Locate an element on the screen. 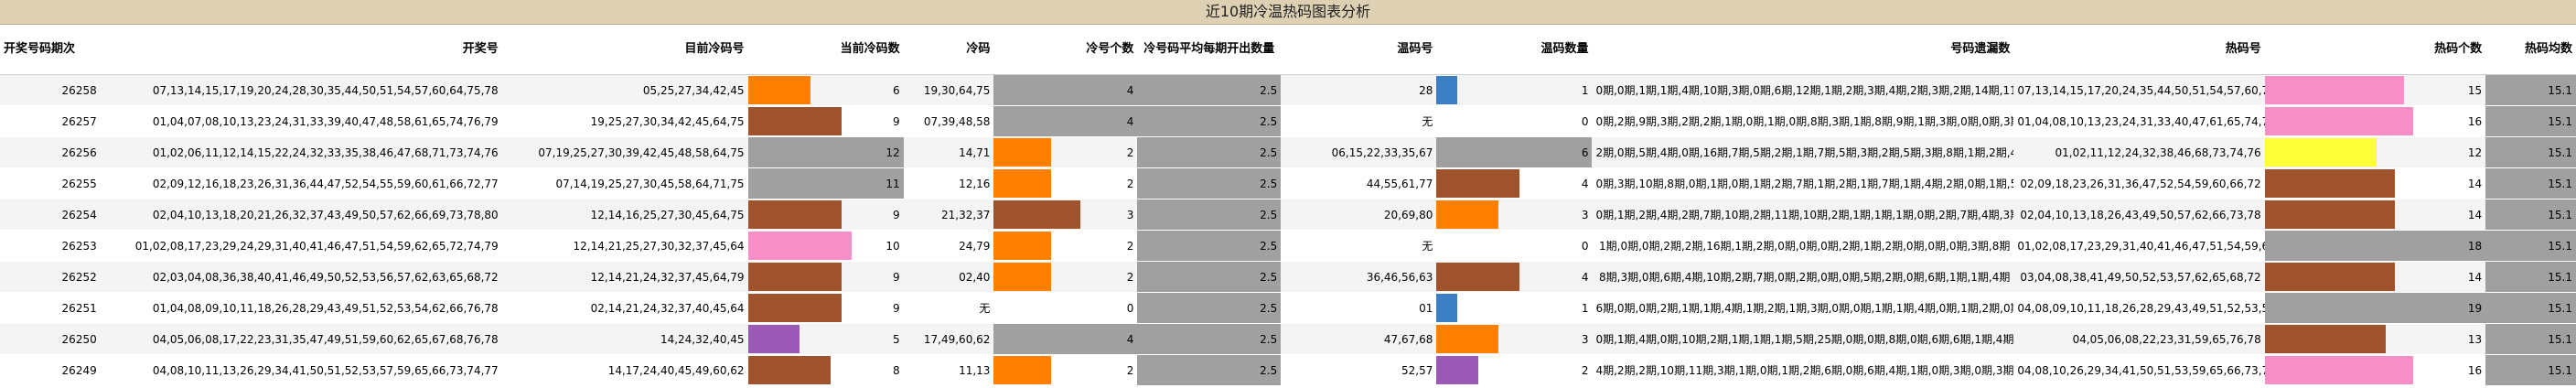  cold-k-cell-value: 3 is located at coordinates (1130, 214).